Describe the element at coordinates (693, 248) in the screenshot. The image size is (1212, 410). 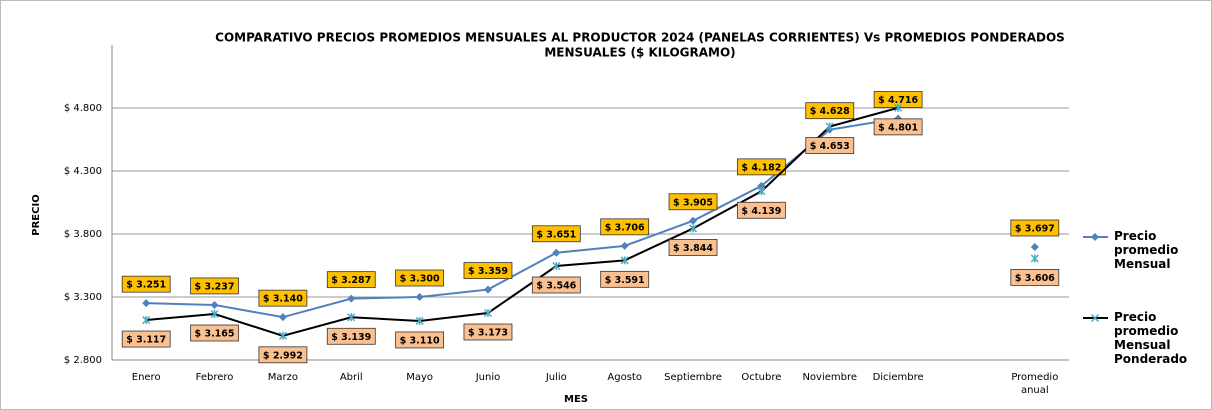
I see `value-label: $ 3.844` at that location.